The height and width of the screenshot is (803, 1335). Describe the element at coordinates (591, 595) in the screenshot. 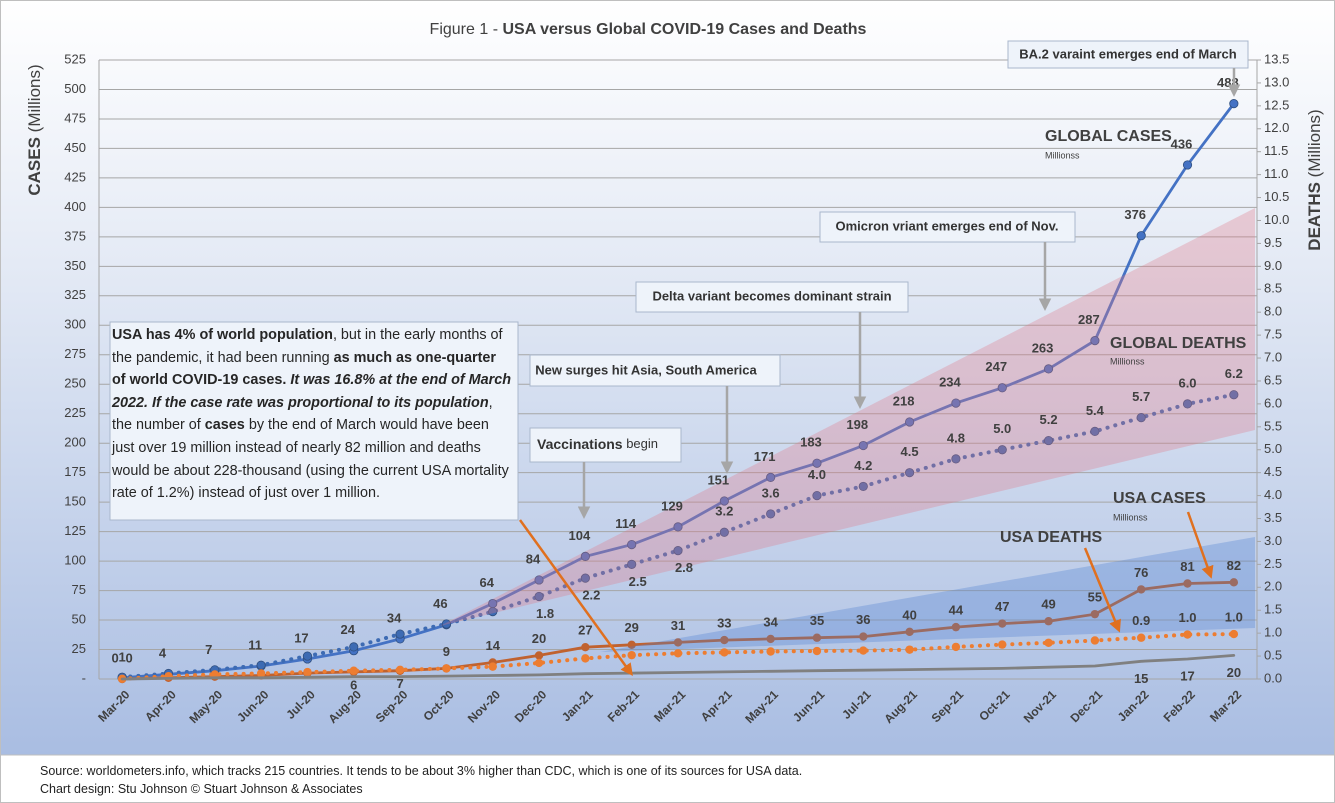

I see `data-label: 2.2` at that location.